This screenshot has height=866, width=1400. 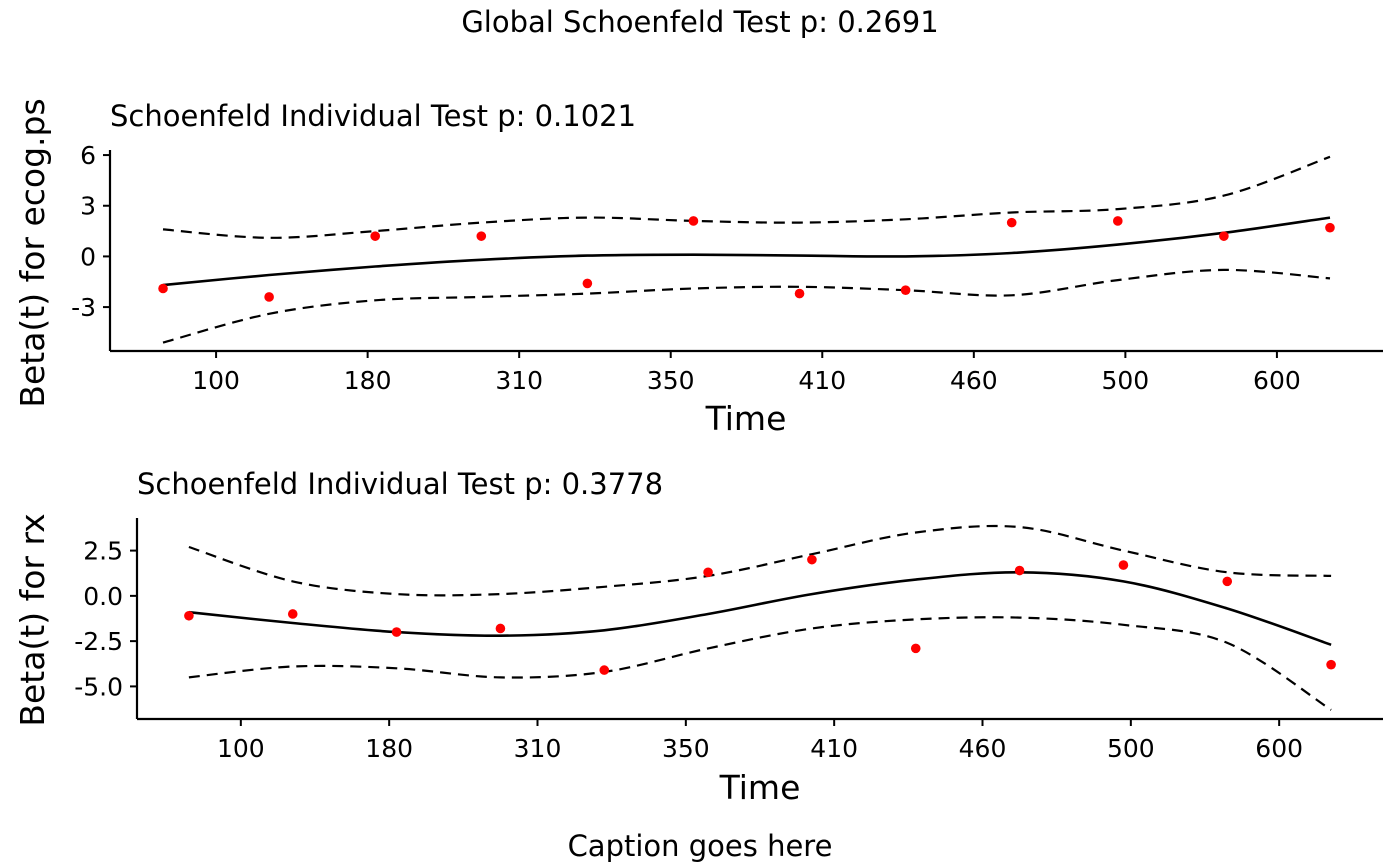 I want to click on rx-x-tick-label: 310, so click(x=538, y=748).